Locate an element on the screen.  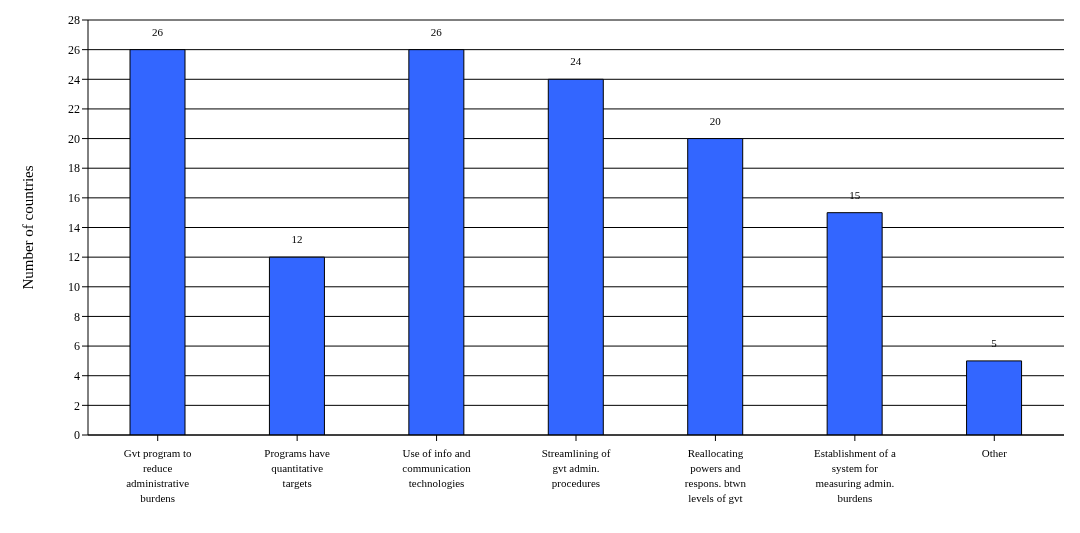
x-tick-label: Establishment of a system for measuring admin. burdens is located at coordinates (854, 475).